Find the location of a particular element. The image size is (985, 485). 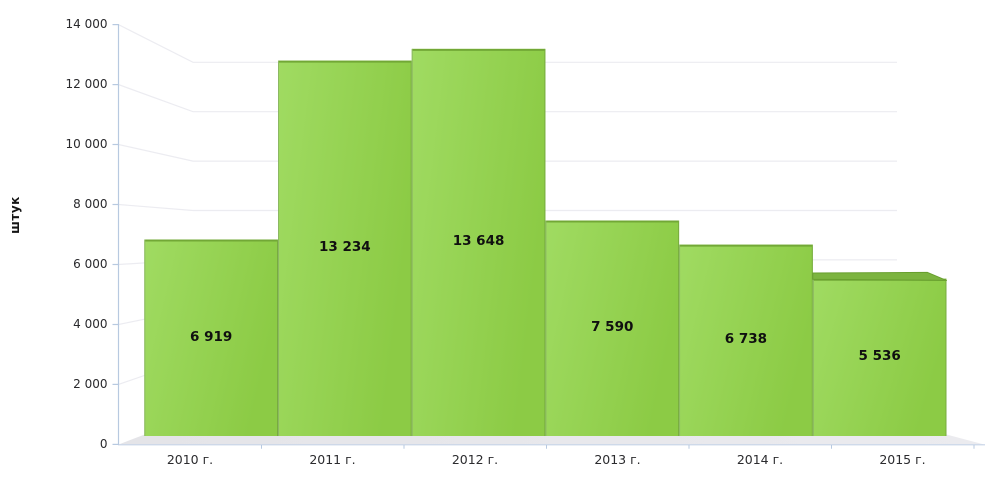

y-tick-label: 12 000 is located at coordinates (86, 84).